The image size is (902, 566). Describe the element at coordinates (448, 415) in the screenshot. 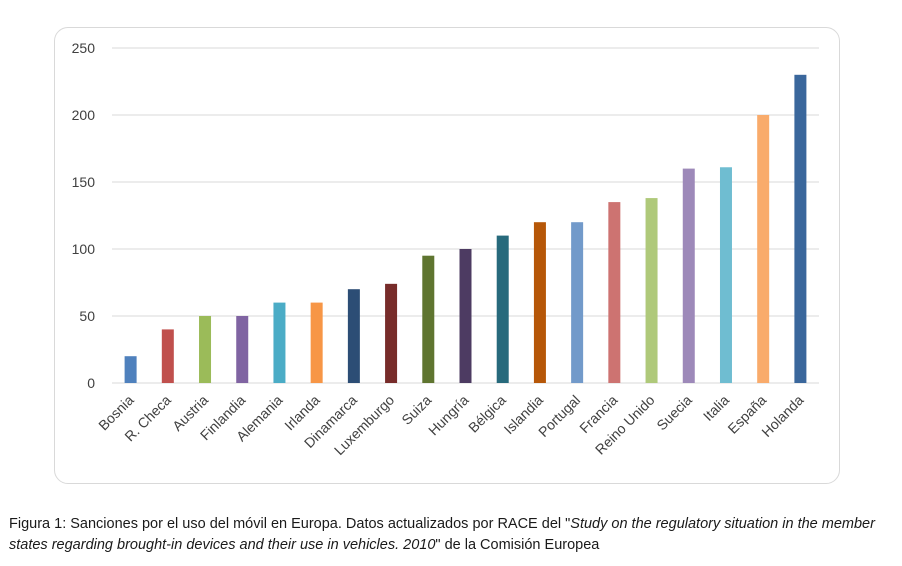

I see `x-tick-label: Hungría` at that location.